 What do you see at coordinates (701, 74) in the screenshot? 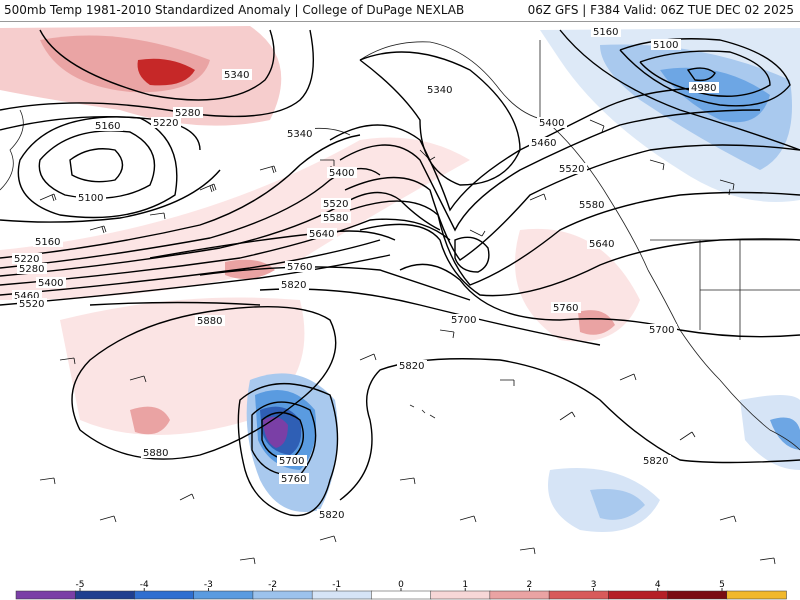
I see `contour-4980-ne` at bounding box center [701, 74].